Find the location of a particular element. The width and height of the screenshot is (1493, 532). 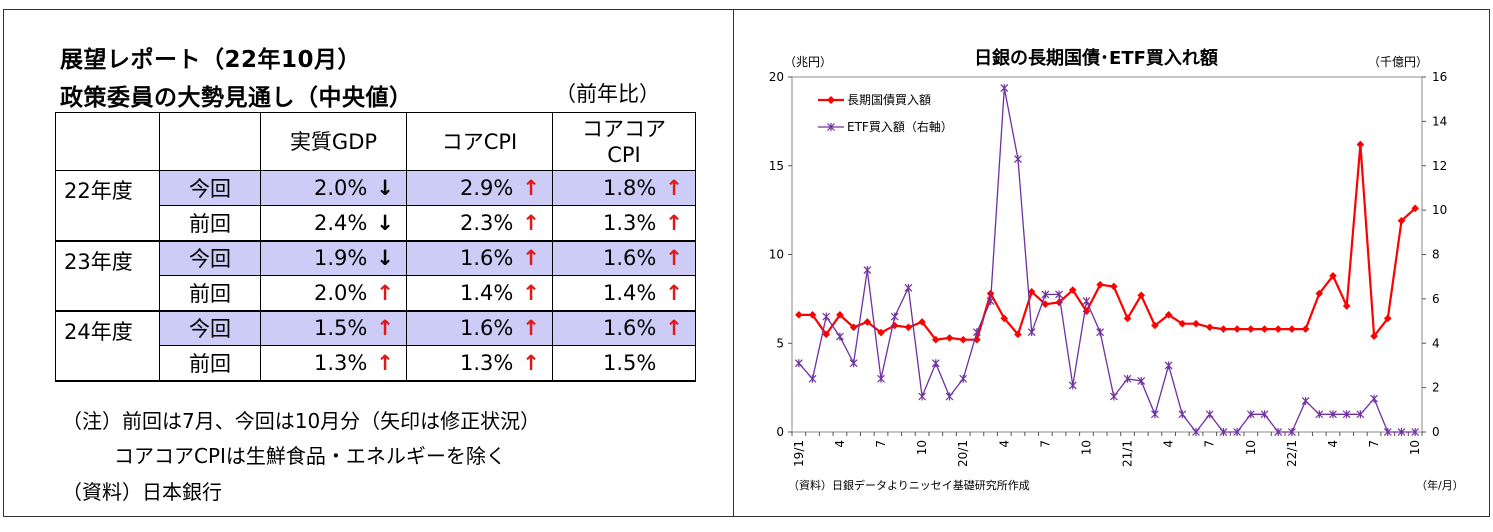

left-axis-tick-label: 5 is located at coordinates (780, 343).